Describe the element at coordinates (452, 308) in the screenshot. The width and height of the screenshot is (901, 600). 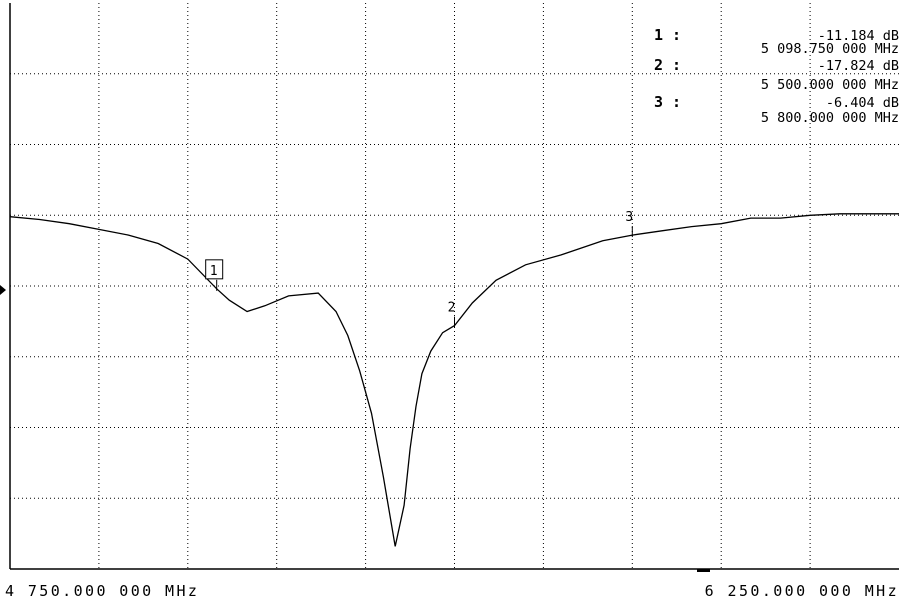
I see `marker-2-label: 2` at that location.